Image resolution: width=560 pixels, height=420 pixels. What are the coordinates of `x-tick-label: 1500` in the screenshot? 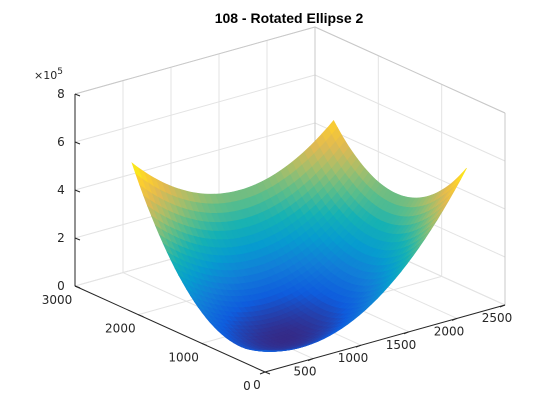 It's located at (401, 345).